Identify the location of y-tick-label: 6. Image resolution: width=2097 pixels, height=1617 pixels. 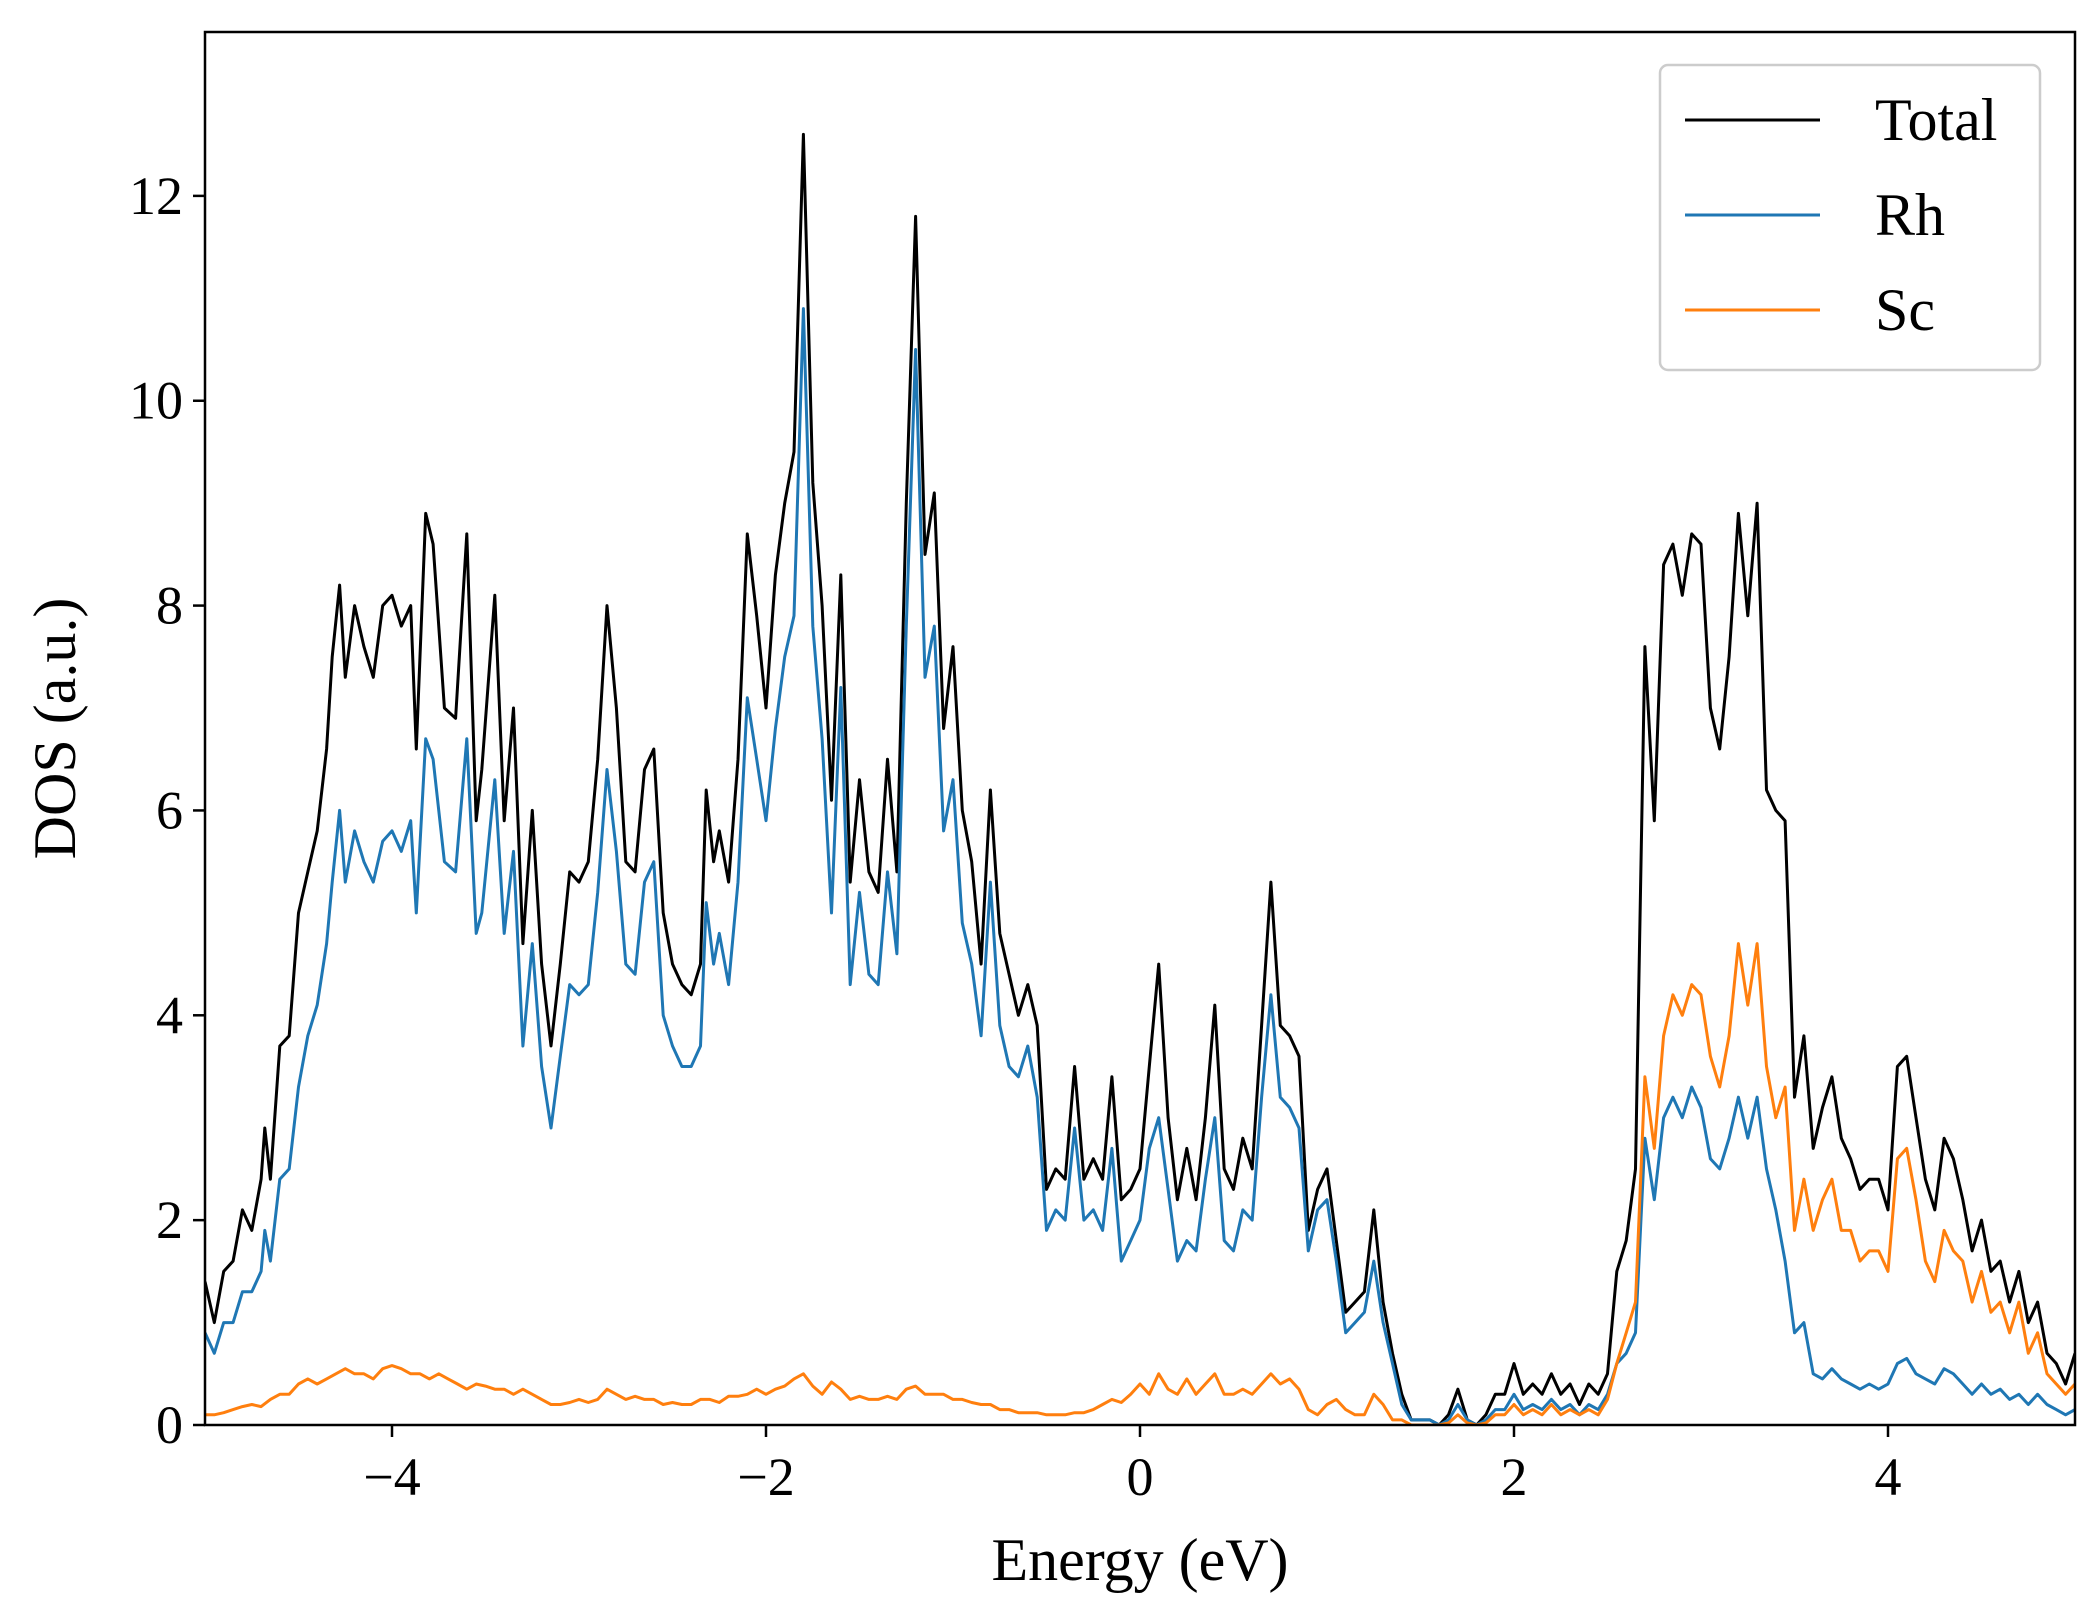
(169, 810).